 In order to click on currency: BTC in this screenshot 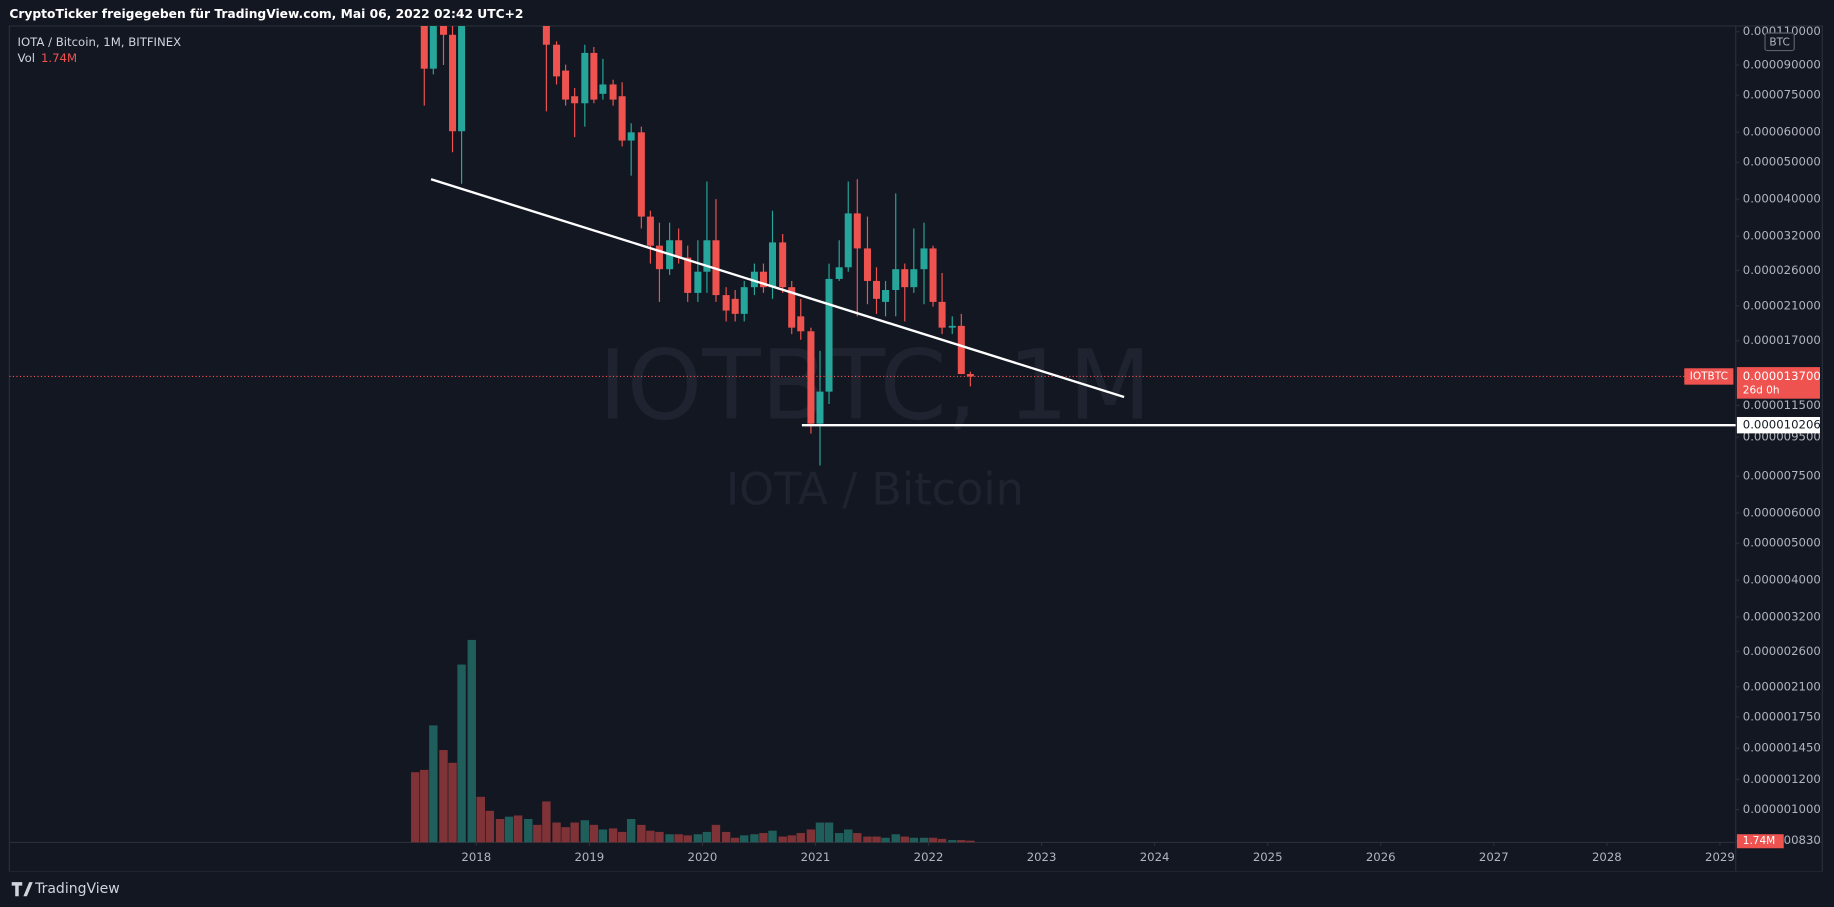, I will do `click(1779, 42)`.